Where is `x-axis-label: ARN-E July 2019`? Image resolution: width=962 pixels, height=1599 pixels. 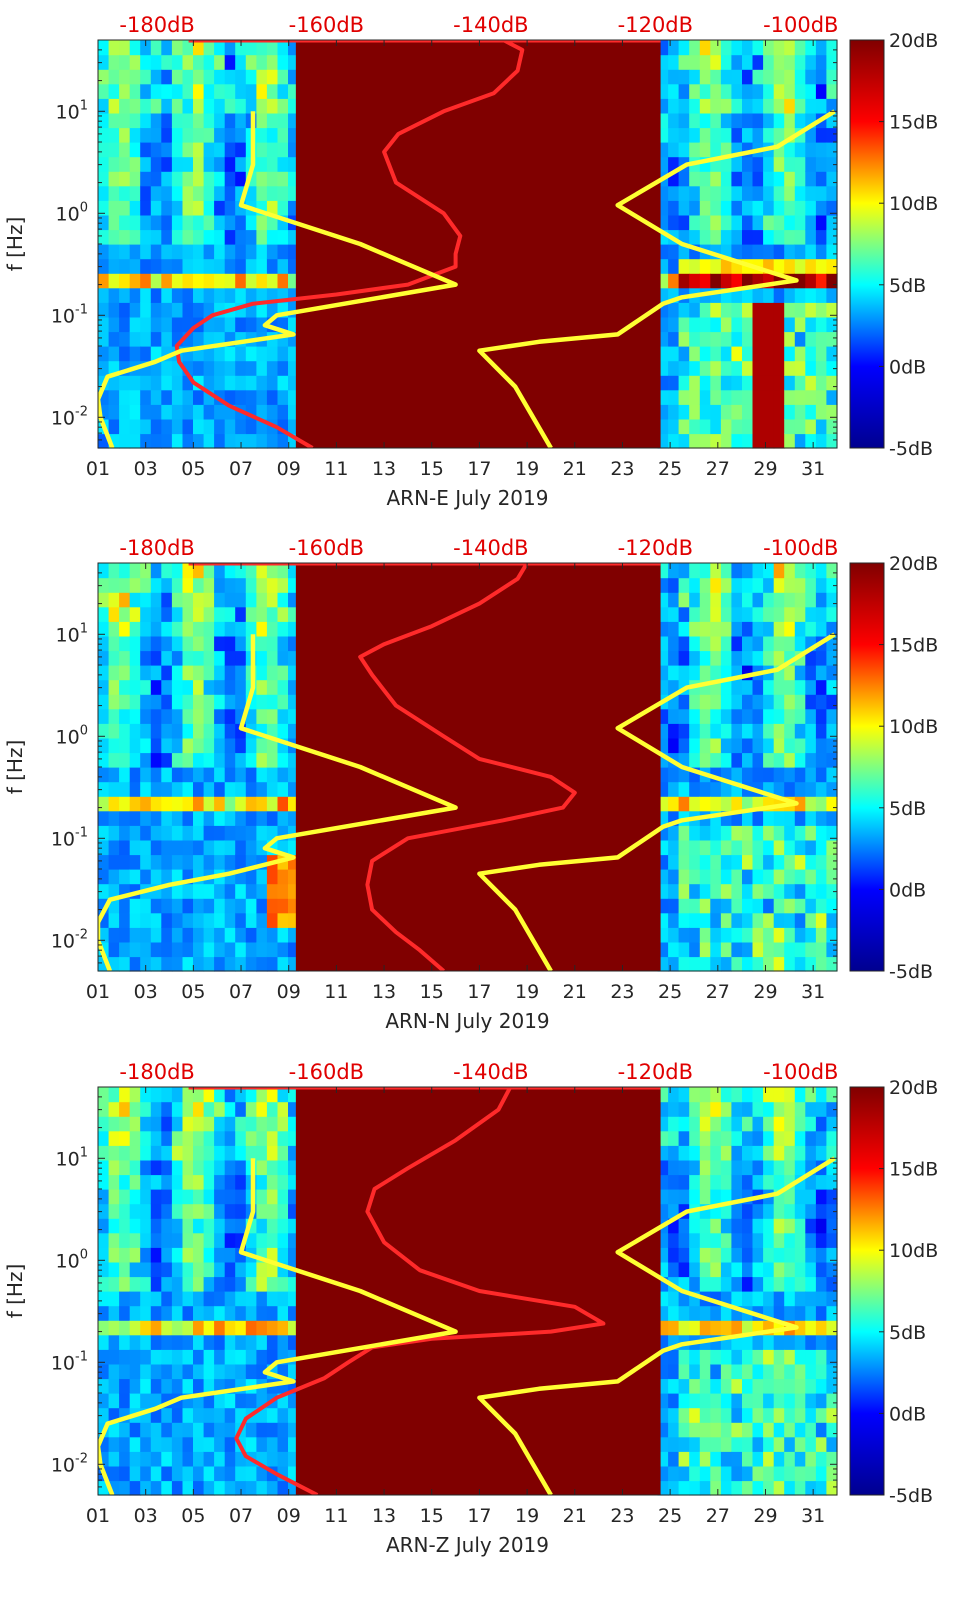
x-axis-label: ARN-E July 2019 is located at coordinates (468, 498).